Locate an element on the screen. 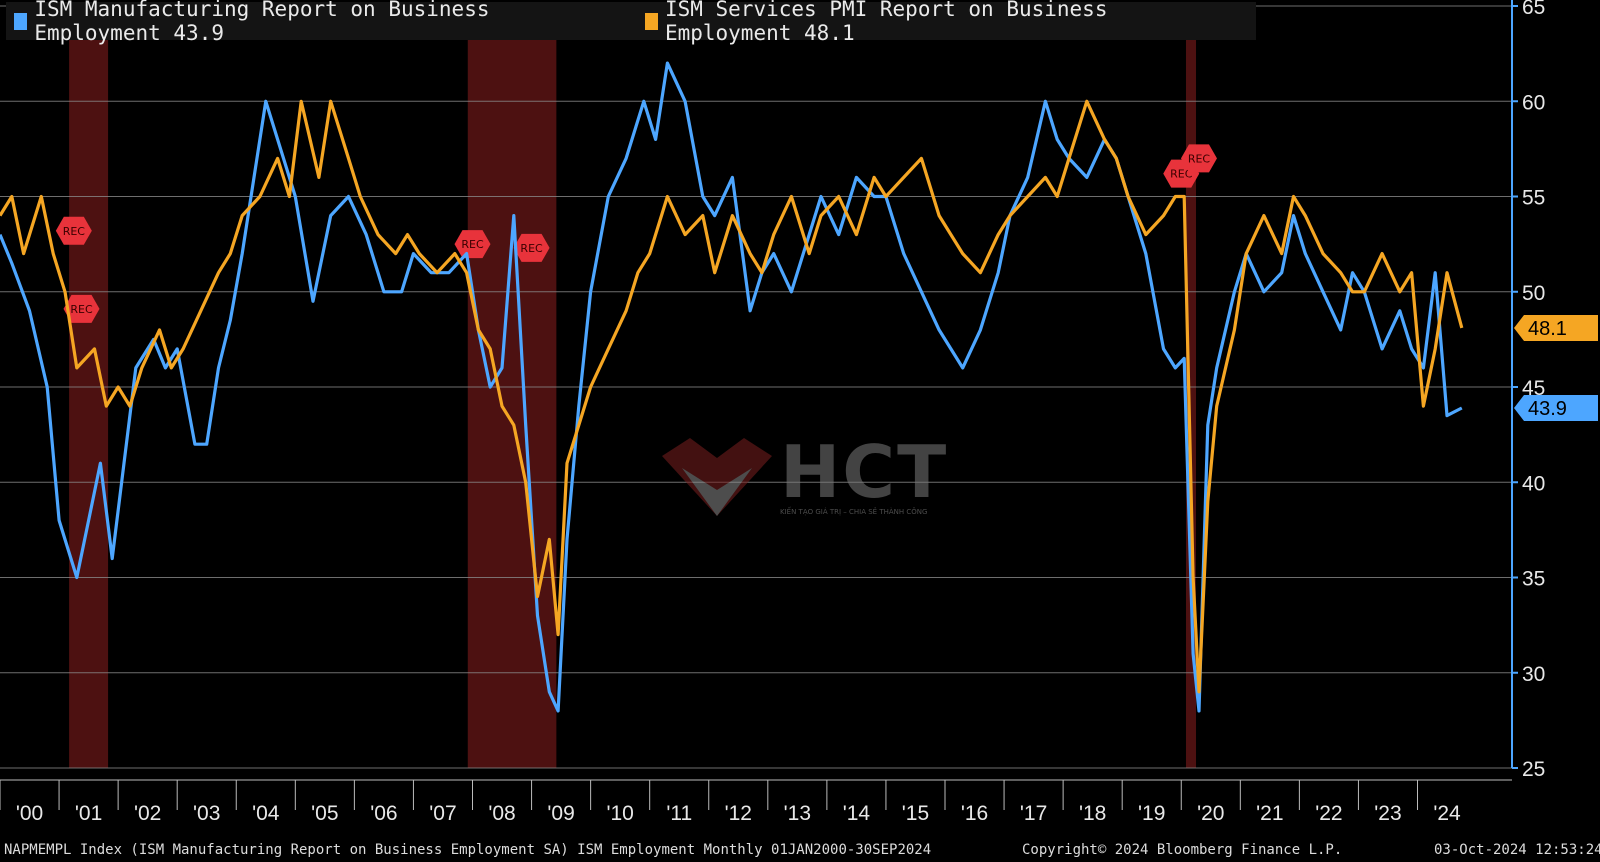  x-tick-label: '11 is located at coordinates (679, 813).